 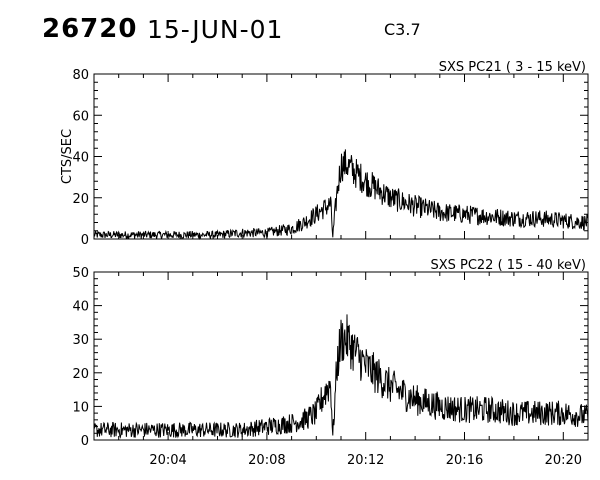 I want to click on plot-title-1: SXS PC21 ( 3 - 15 keV), so click(x=512, y=67).